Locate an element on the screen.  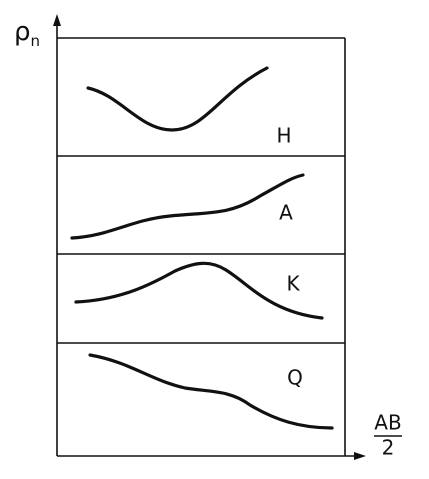
x-axis-label-denominator: 2 is located at coordinates (388, 448).